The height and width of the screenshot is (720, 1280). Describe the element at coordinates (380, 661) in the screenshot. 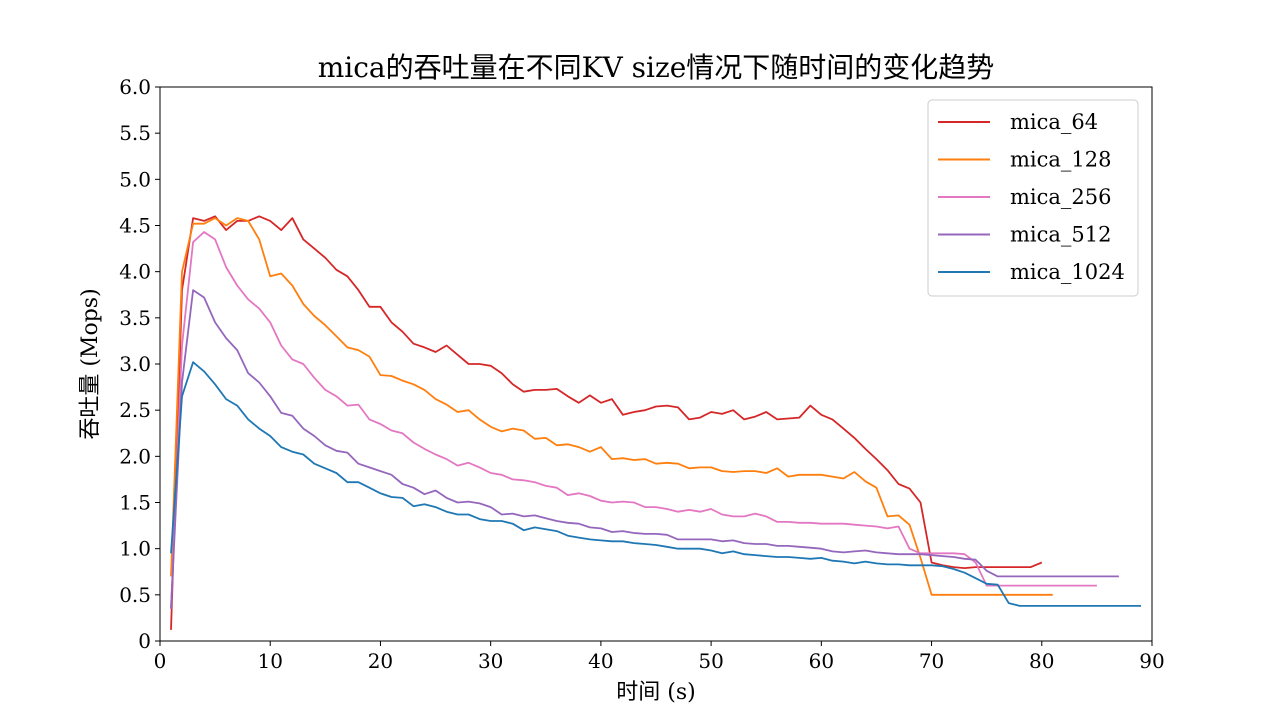

I see `x-tick-label: 20` at that location.